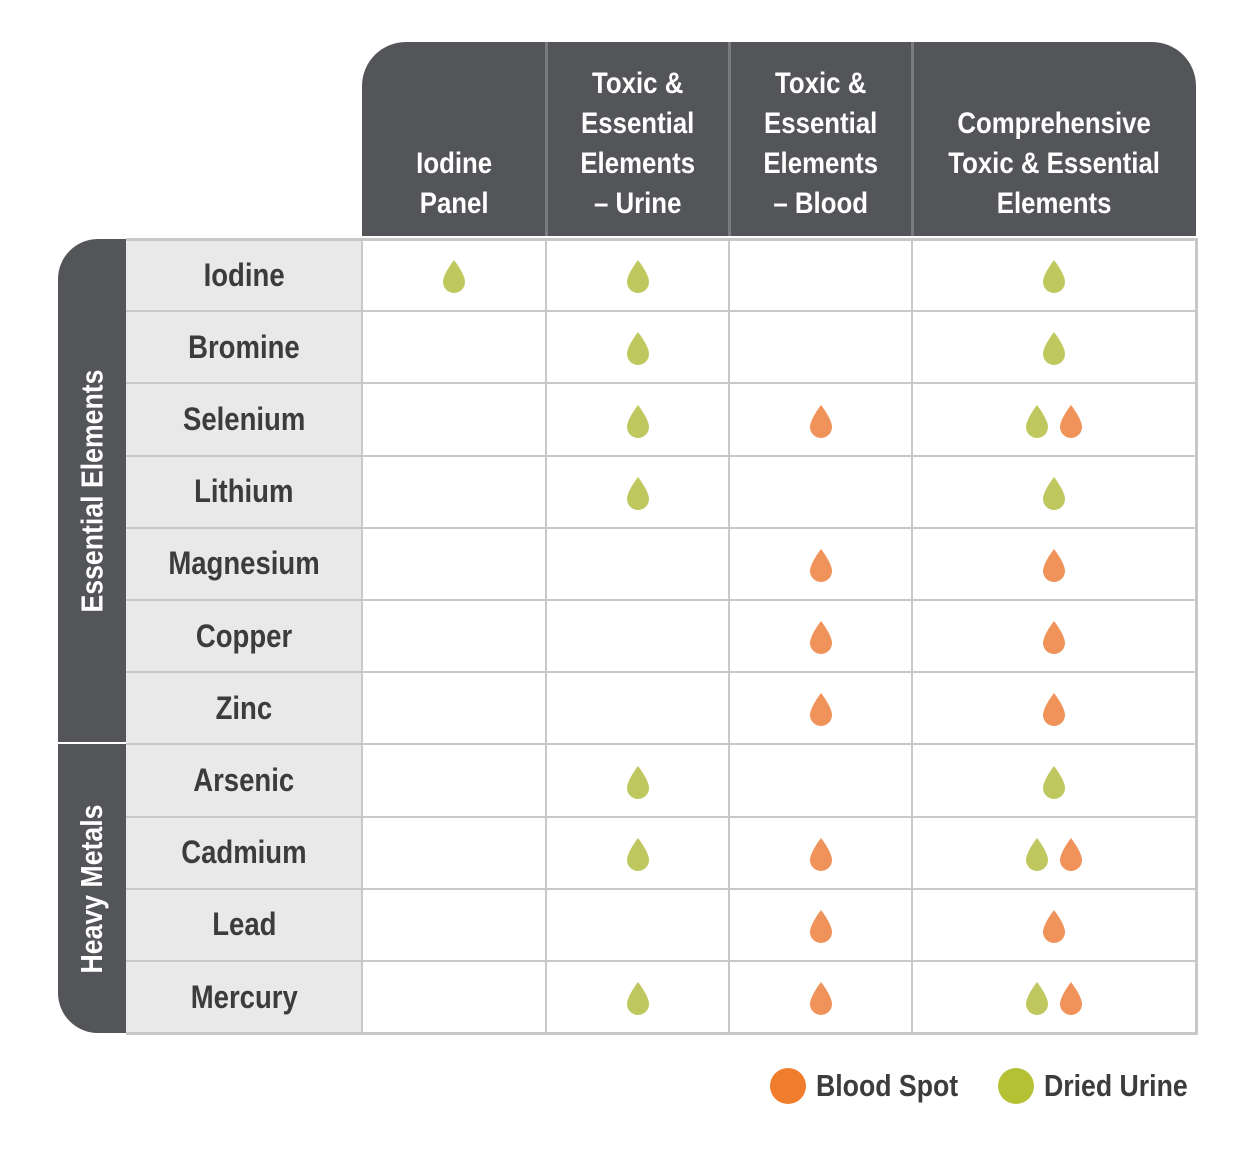  I want to click on row-label-text: Lead, so click(244, 924).